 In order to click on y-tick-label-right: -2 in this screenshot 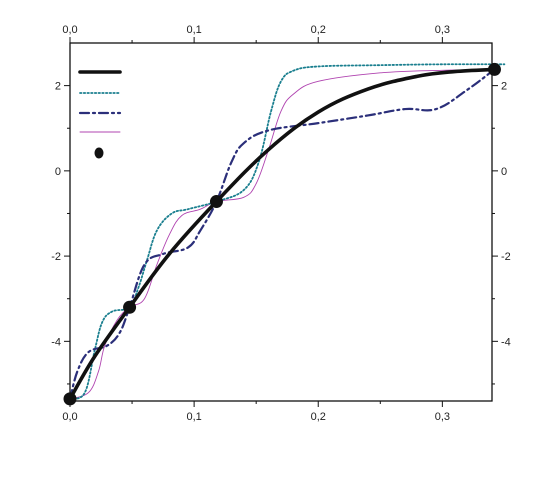, I will do `click(506, 257)`.